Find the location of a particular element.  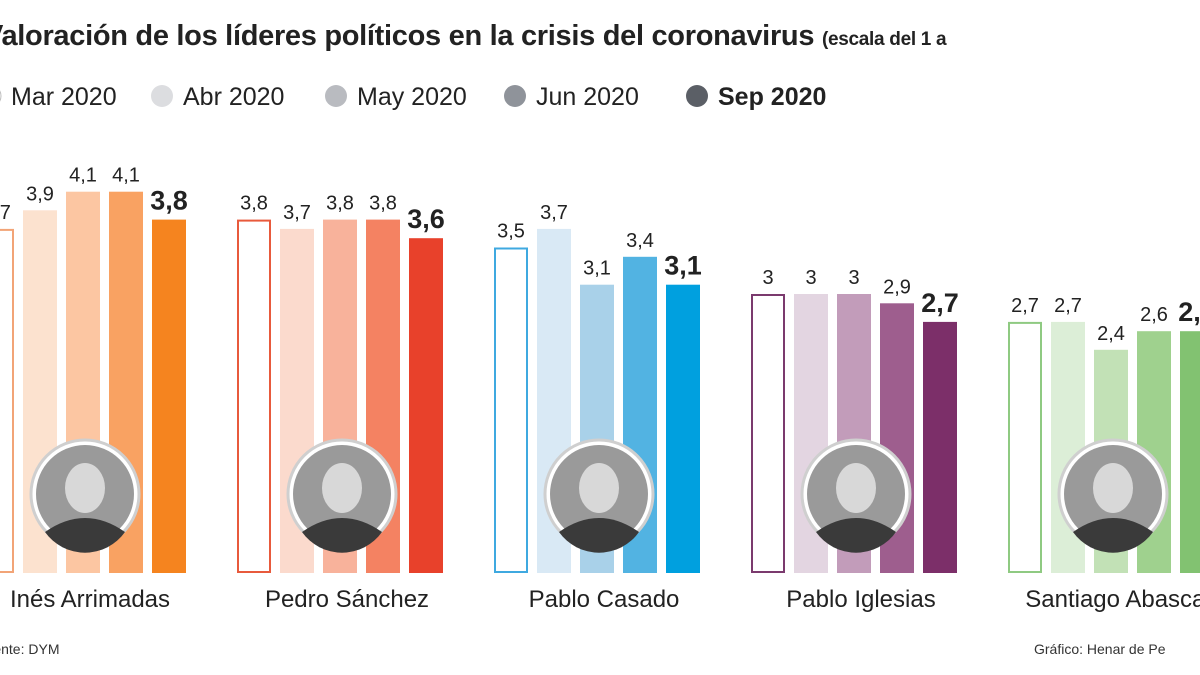

data-label: 3,4 is located at coordinates (640, 241).